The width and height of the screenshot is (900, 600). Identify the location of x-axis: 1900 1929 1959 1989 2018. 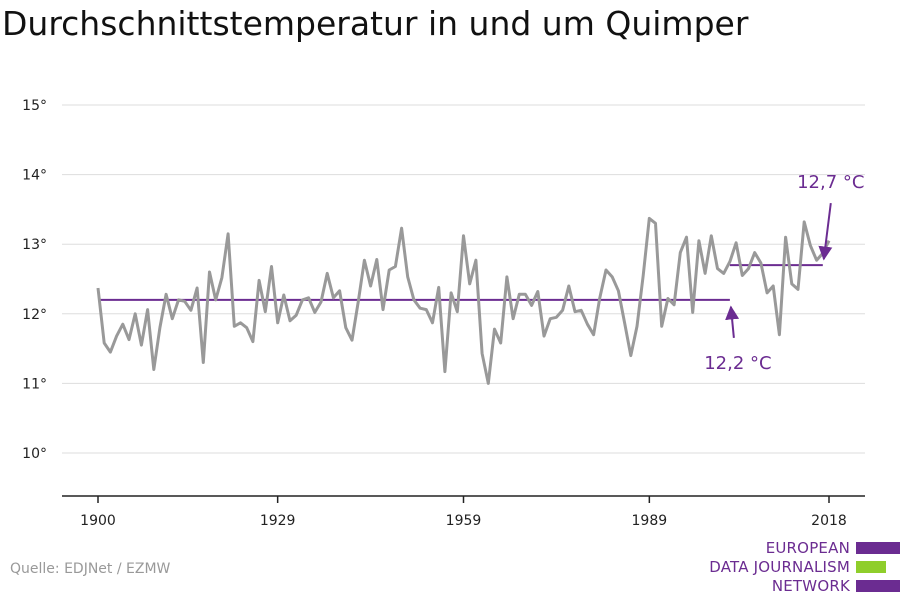
(463, 512).